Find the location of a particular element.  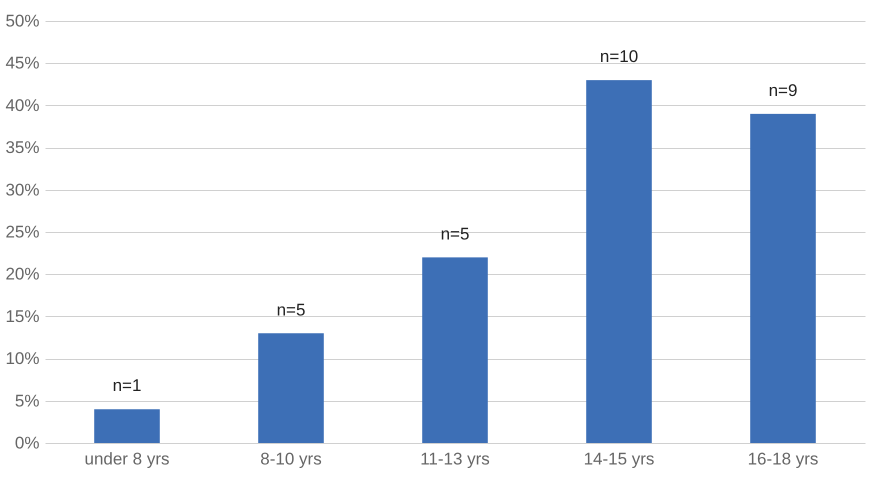

annotation: n=1 is located at coordinates (127, 386).